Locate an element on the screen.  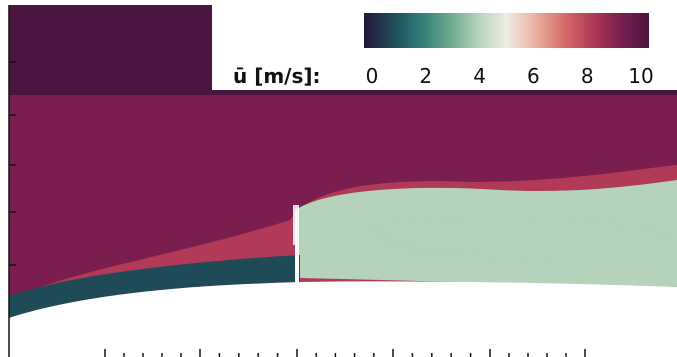
zone-wake-core is located at coordinates (518, 239).